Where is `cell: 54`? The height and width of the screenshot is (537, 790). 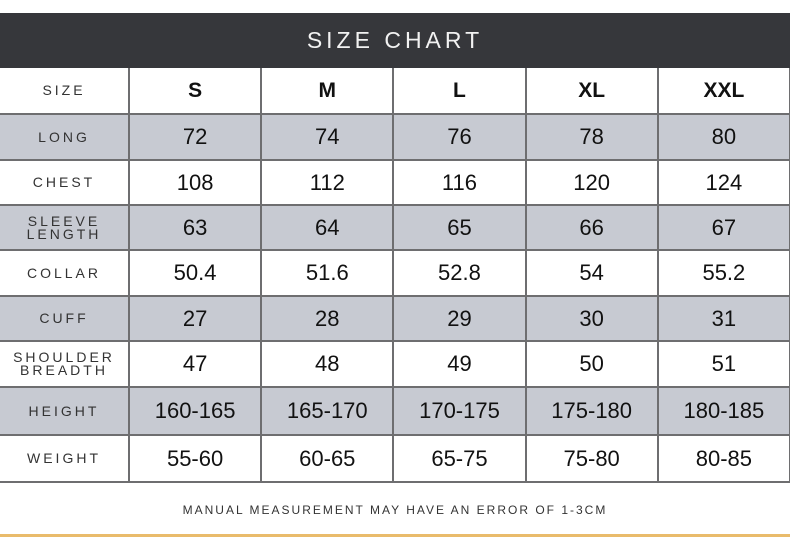
cell: 54 is located at coordinates (591, 273).